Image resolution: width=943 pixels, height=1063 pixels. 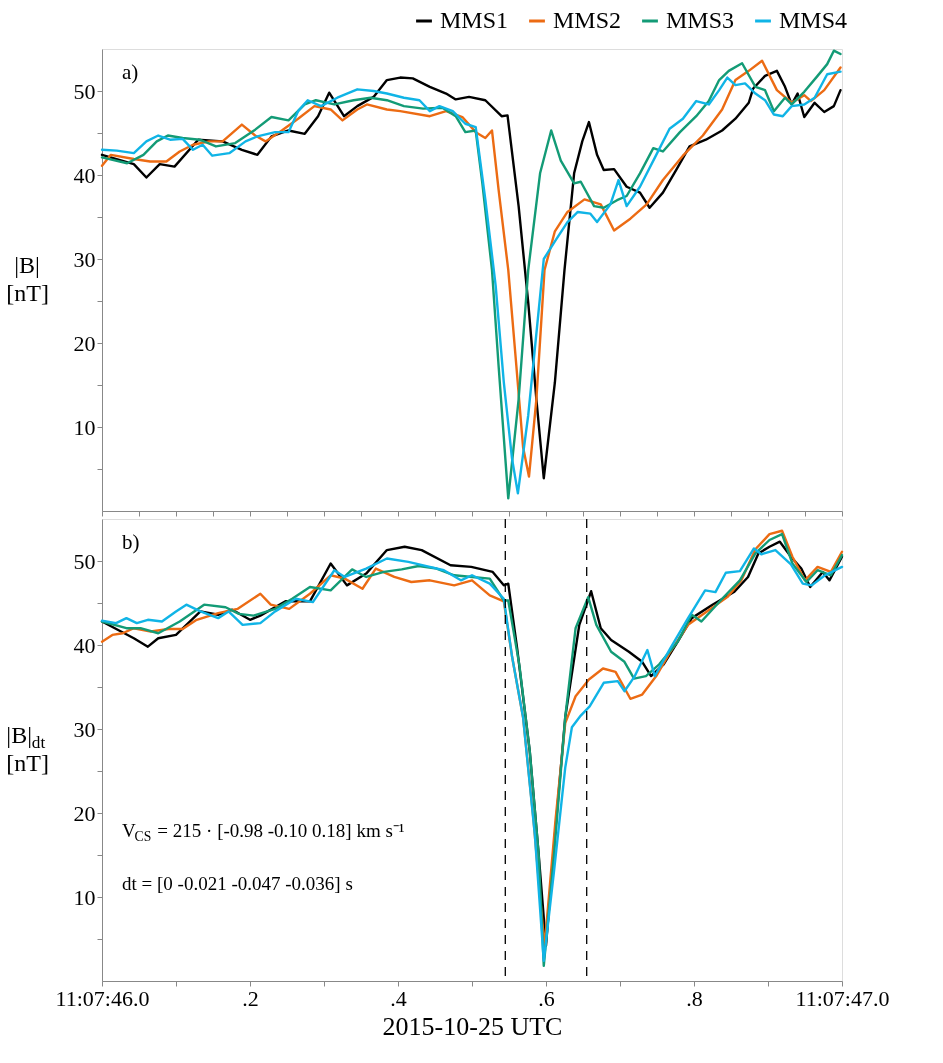 I want to click on annotation: a), so click(x=130, y=72).